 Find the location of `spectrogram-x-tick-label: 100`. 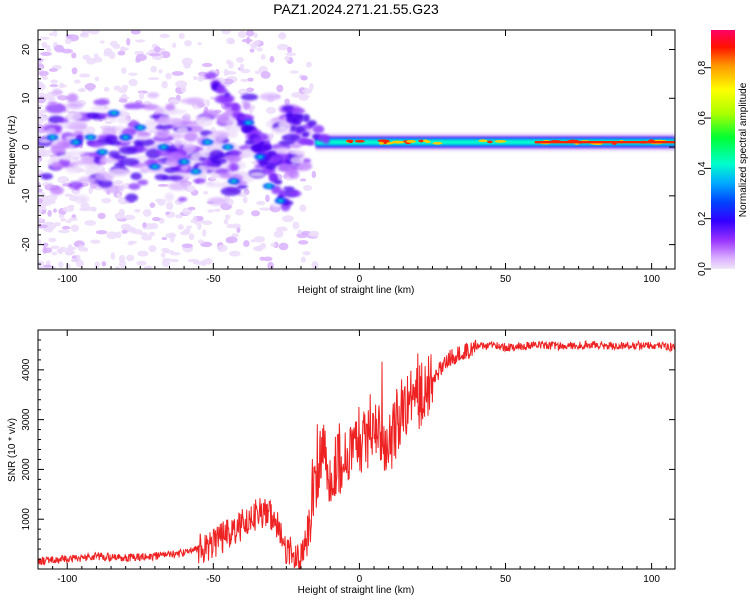

spectrogram-x-tick-label: 100 is located at coordinates (651, 279).